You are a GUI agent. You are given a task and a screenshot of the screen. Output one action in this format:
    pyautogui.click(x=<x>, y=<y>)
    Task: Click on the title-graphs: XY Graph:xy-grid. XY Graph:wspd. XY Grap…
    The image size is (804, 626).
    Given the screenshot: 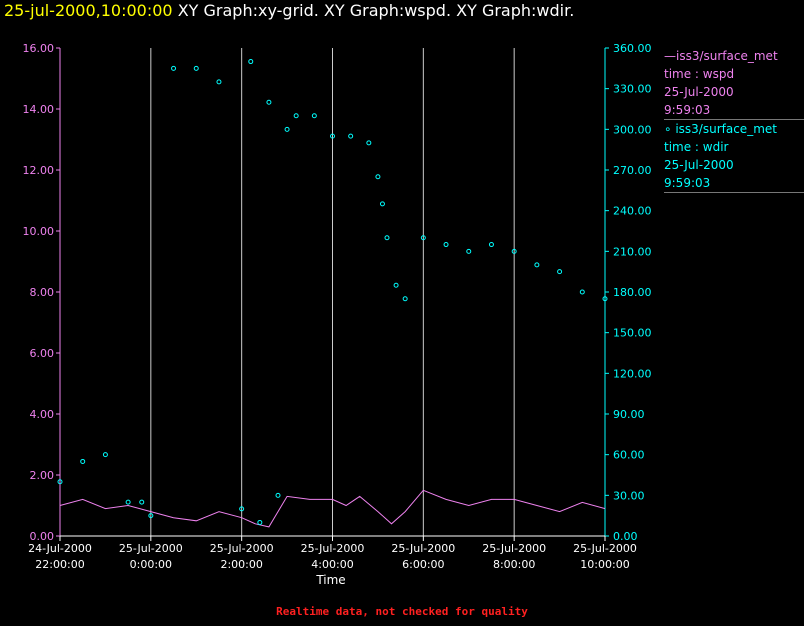 What is the action you would take?
    pyautogui.click(x=376, y=10)
    